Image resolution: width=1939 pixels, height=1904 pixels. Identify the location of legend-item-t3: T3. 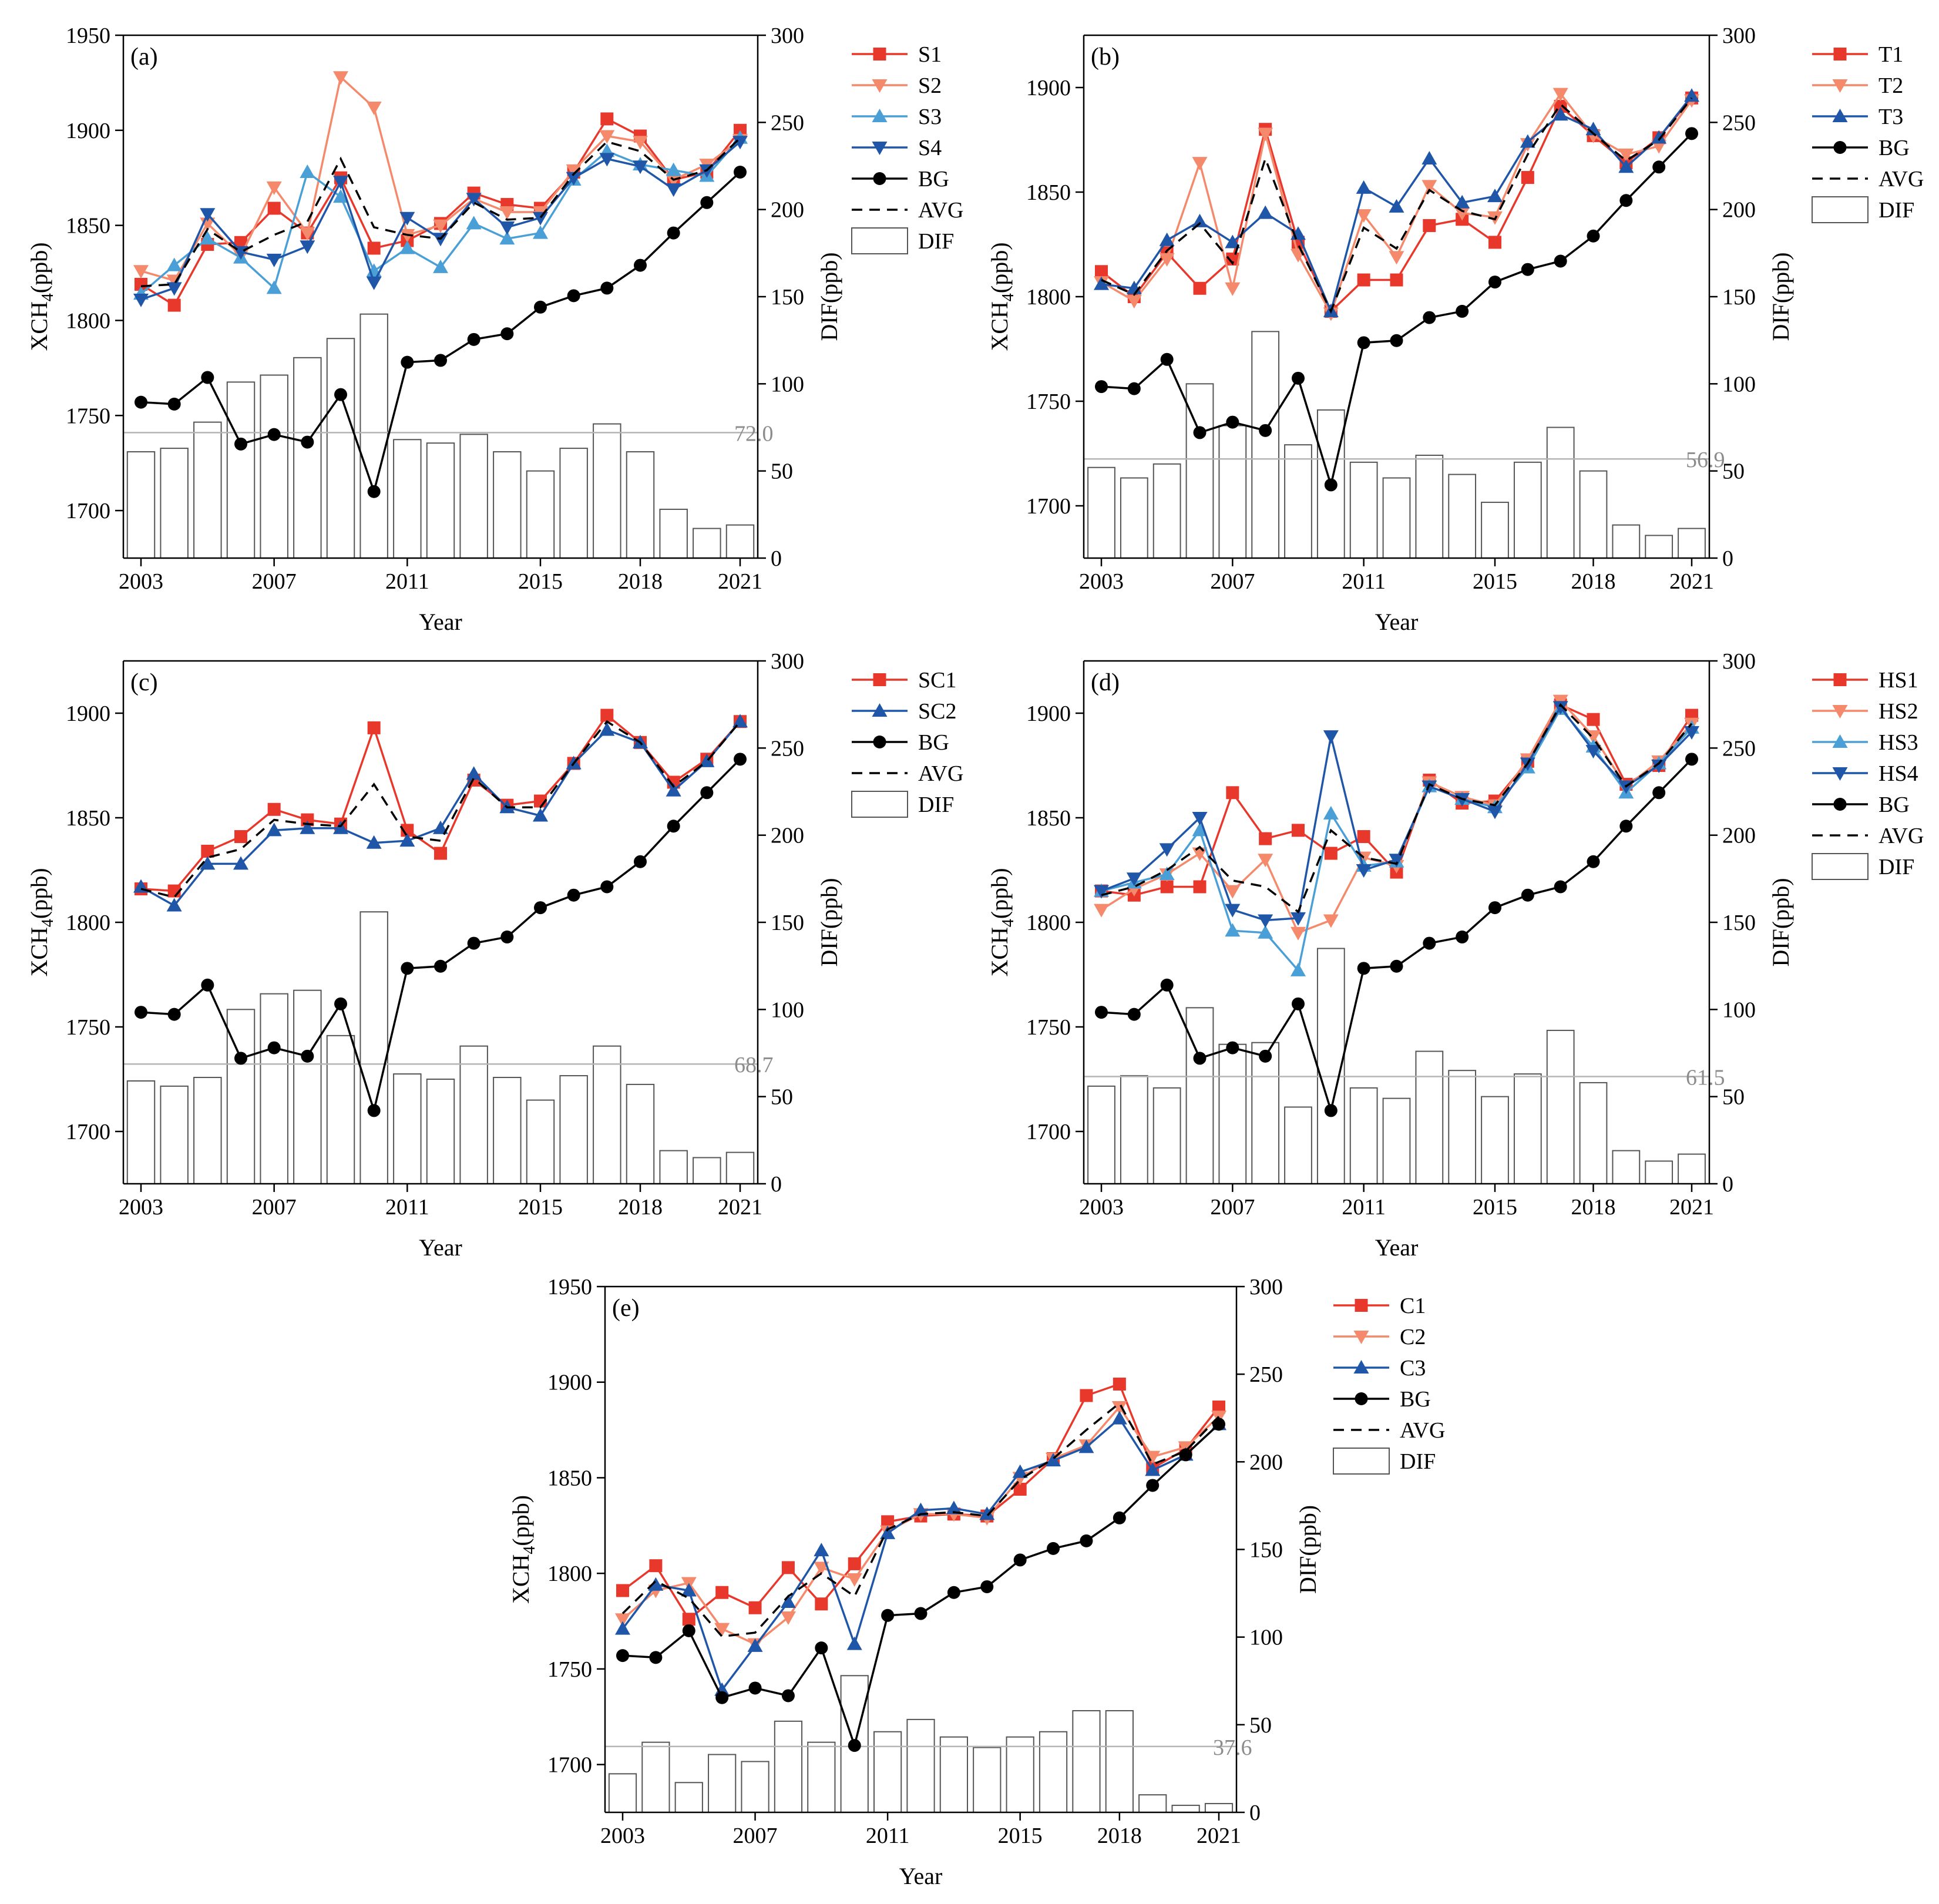
(1857, 117).